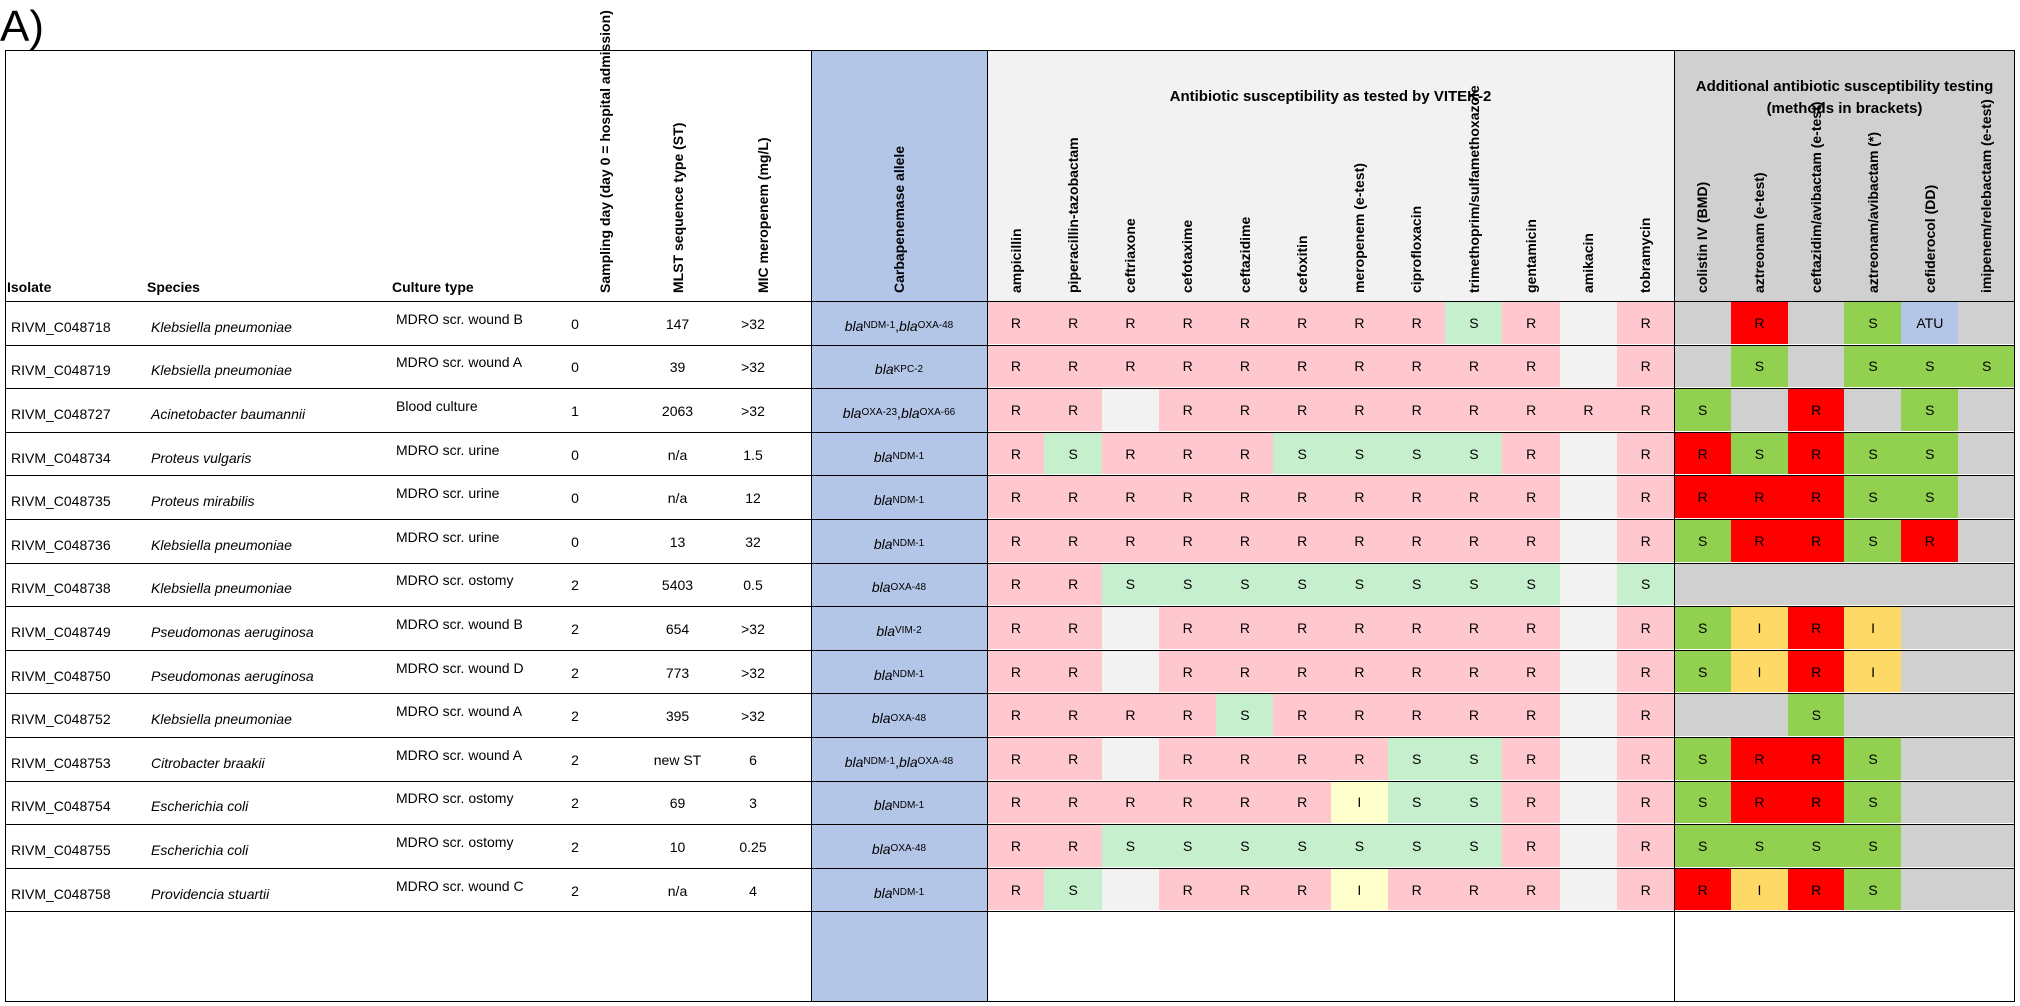 This screenshot has height=1006, width=2020. What do you see at coordinates (1301, 264) in the screenshot?
I see `vitek-antibiotic-header: cefoxitin` at bounding box center [1301, 264].